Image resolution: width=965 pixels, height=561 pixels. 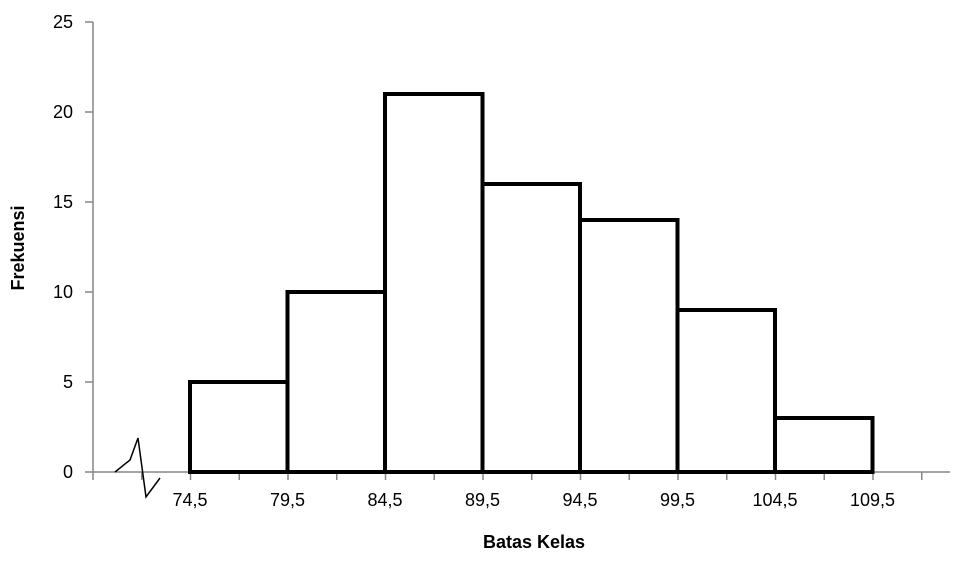 What do you see at coordinates (872, 500) in the screenshot?
I see `x-tick-label: 109,5` at bounding box center [872, 500].